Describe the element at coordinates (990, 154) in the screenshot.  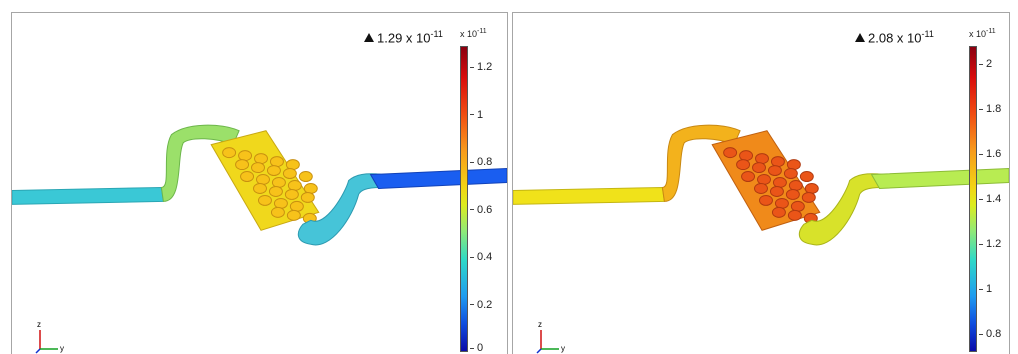
I see `colorbar-tick-label: 1.6` at that location.